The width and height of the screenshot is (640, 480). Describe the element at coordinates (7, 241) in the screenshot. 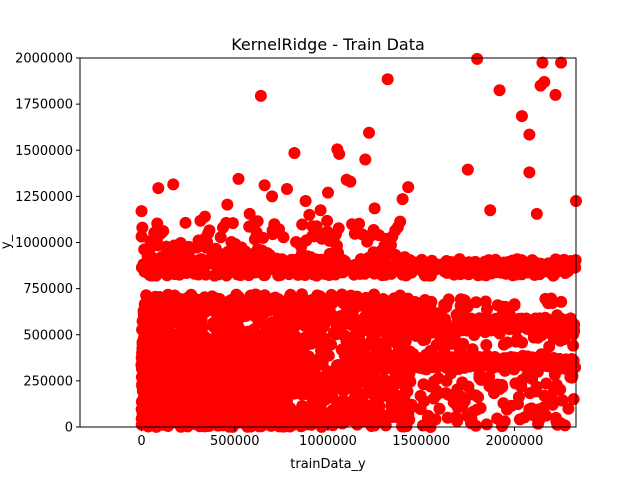

I see `y-axis-label: y_` at that location.